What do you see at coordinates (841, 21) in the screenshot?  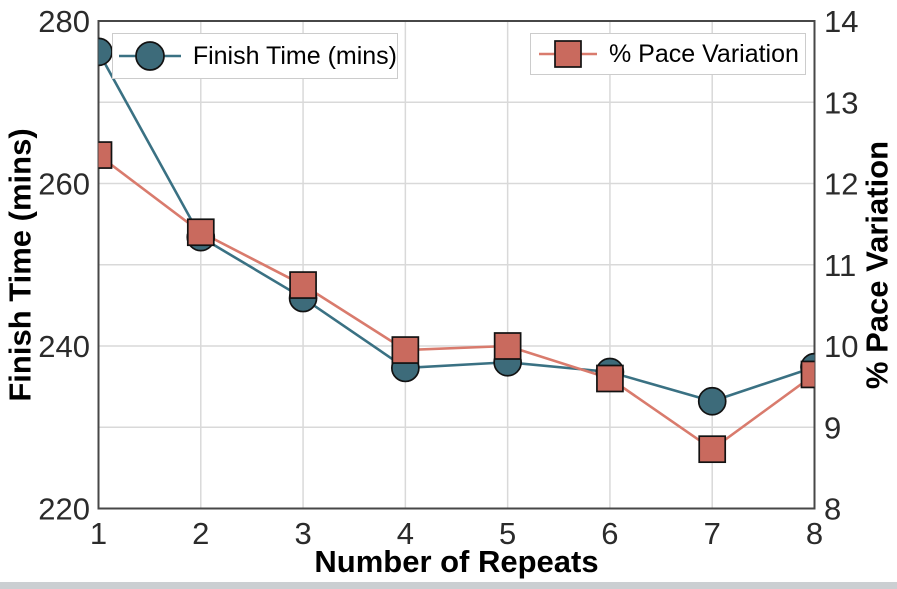 I see `right-tick-label: 14` at bounding box center [841, 21].